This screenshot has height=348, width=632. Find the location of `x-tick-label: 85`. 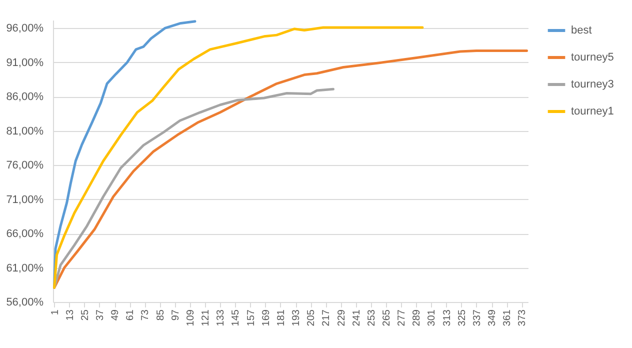

x-tick-label: 85 is located at coordinates (160, 315).